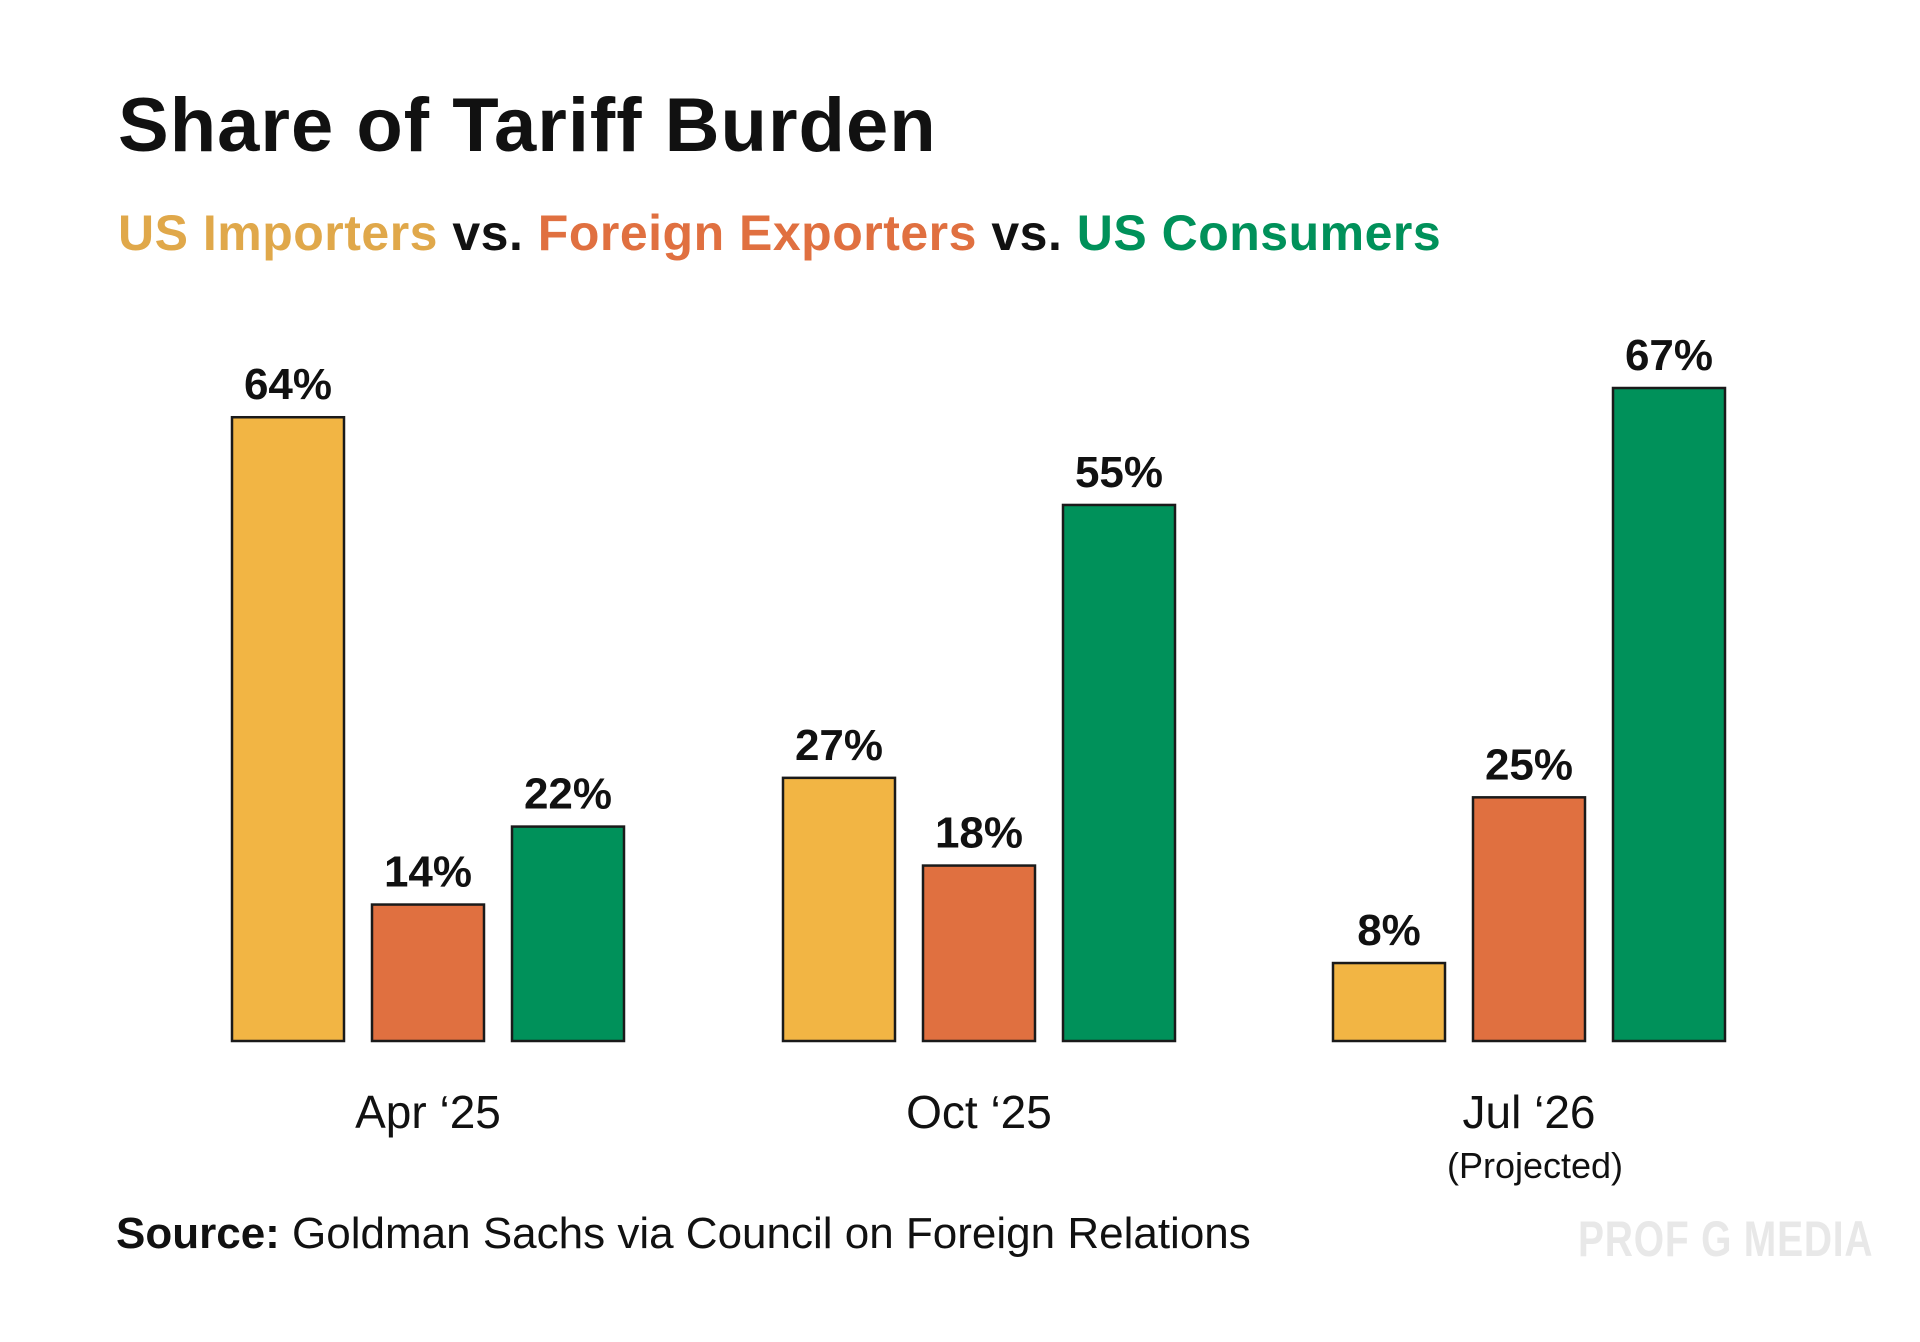 The width and height of the screenshot is (1920, 1342). Describe the element at coordinates (288, 384) in the screenshot. I see `data-label-us-importers-apr-25: 64%` at that location.